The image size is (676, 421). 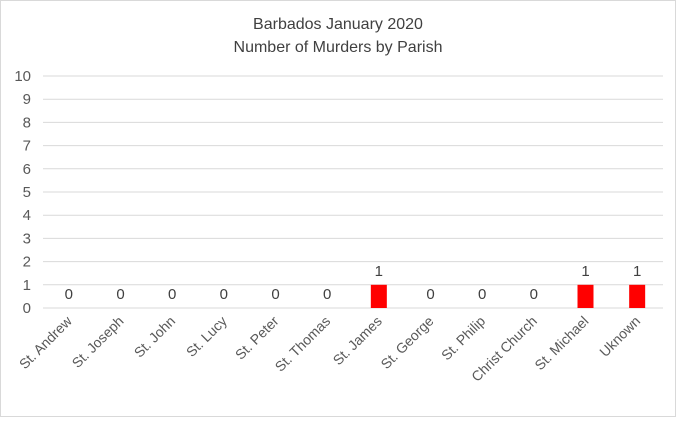 What do you see at coordinates (357, 340) in the screenshot?
I see `x-tick-label: St. James` at bounding box center [357, 340].